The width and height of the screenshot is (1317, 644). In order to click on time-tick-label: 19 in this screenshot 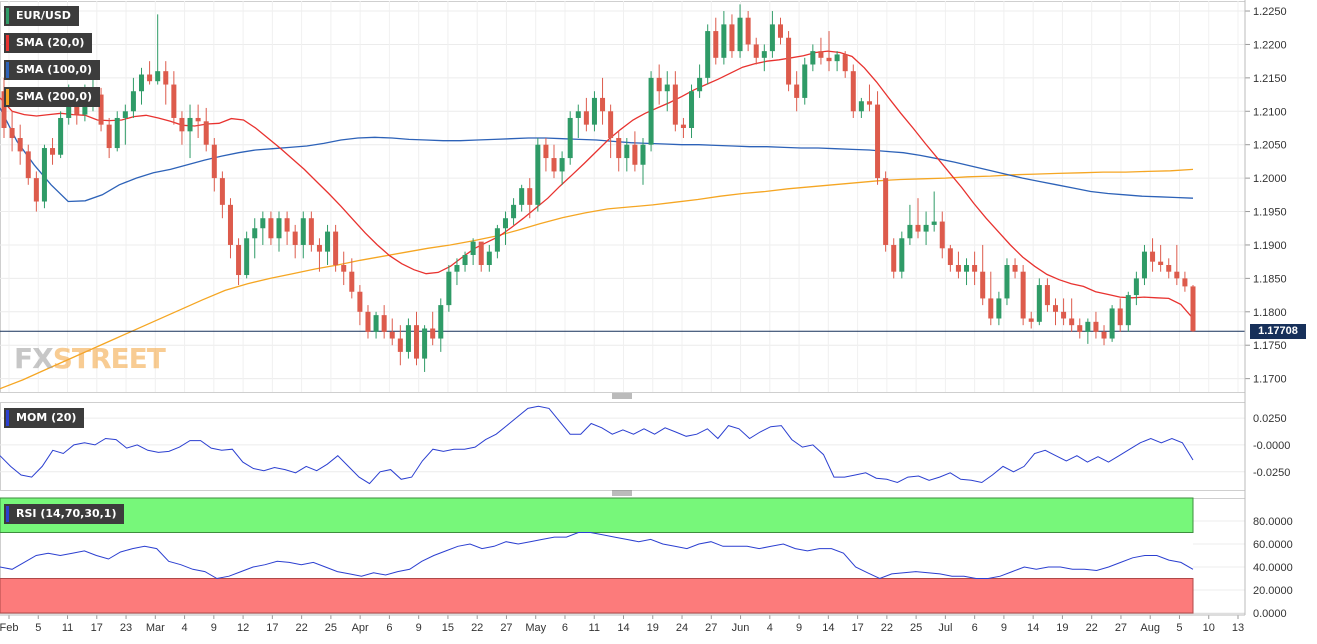, I will do `click(653, 628)`.